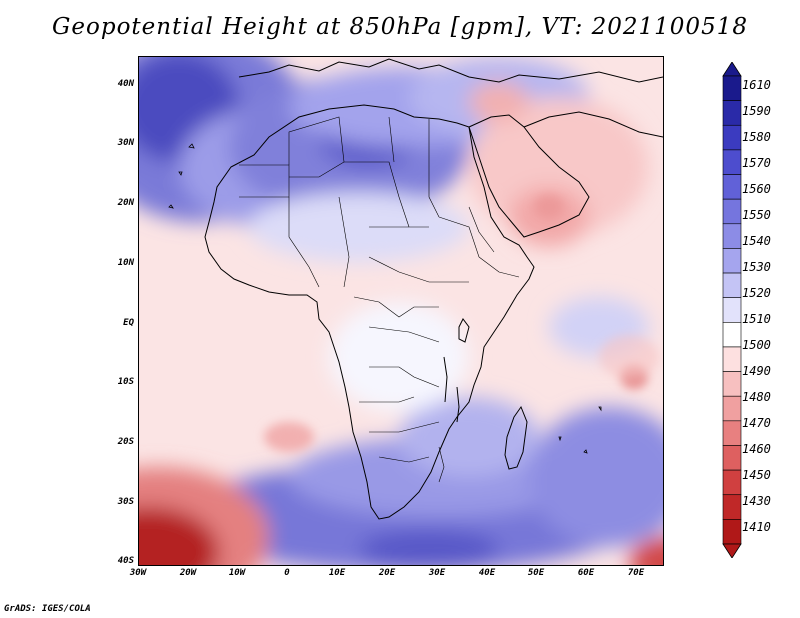  I want to click on lake-victoria, so click(464, 330).